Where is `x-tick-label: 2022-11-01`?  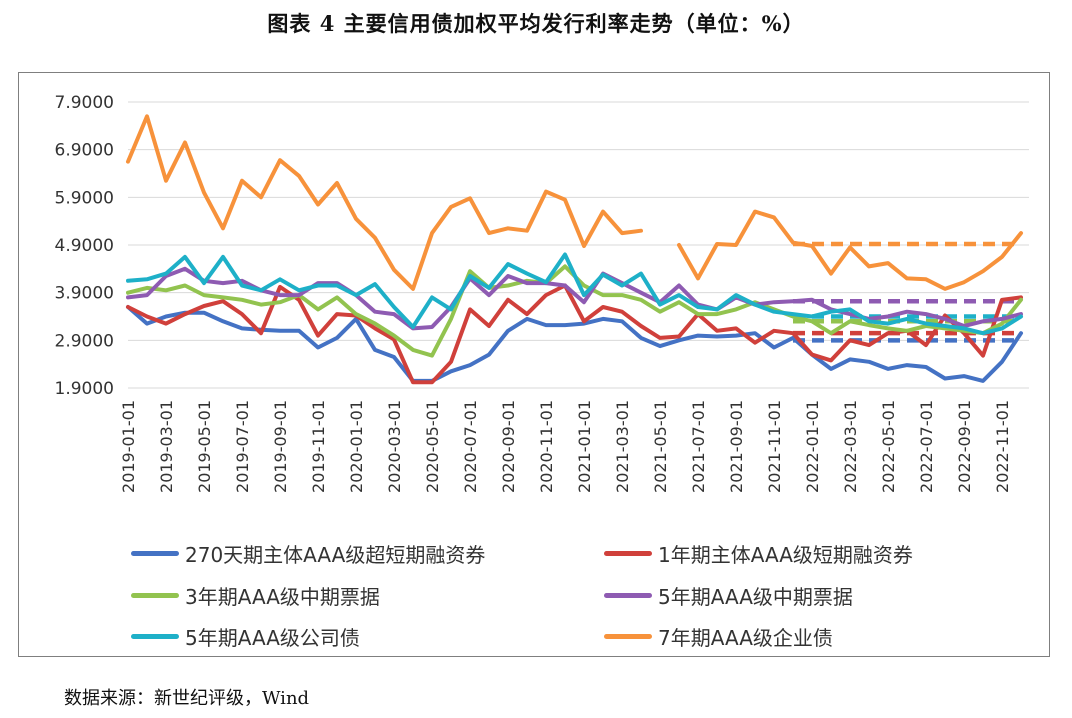 x-tick-label: 2022-11-01 is located at coordinates (1002, 446).